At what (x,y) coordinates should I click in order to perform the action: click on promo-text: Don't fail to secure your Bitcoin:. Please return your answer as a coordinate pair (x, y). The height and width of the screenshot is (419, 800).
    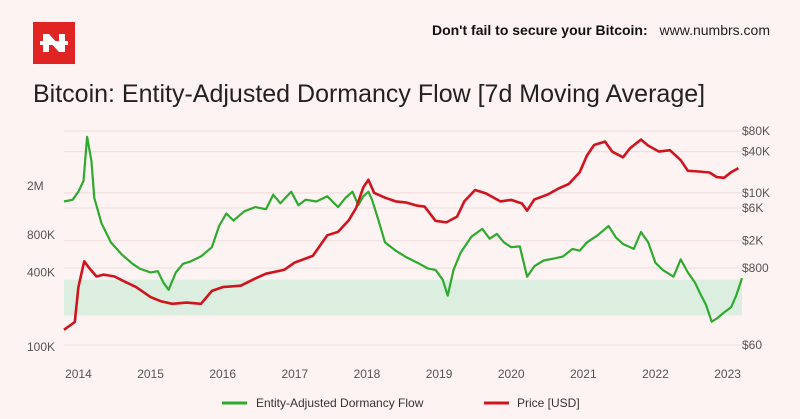
    Looking at the image, I should click on (539, 30).